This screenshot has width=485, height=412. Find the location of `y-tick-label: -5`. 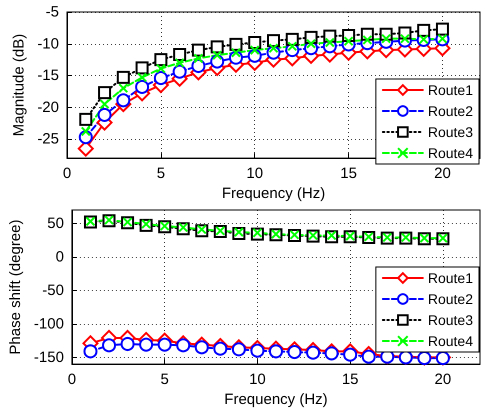

y-tick-label: -5 is located at coordinates (52, 12).